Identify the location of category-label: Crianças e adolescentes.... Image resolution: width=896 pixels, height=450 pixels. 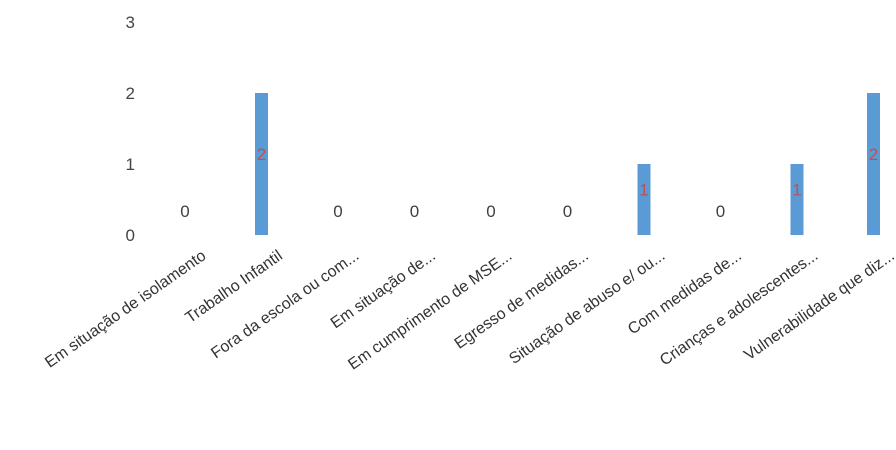
(739, 308).